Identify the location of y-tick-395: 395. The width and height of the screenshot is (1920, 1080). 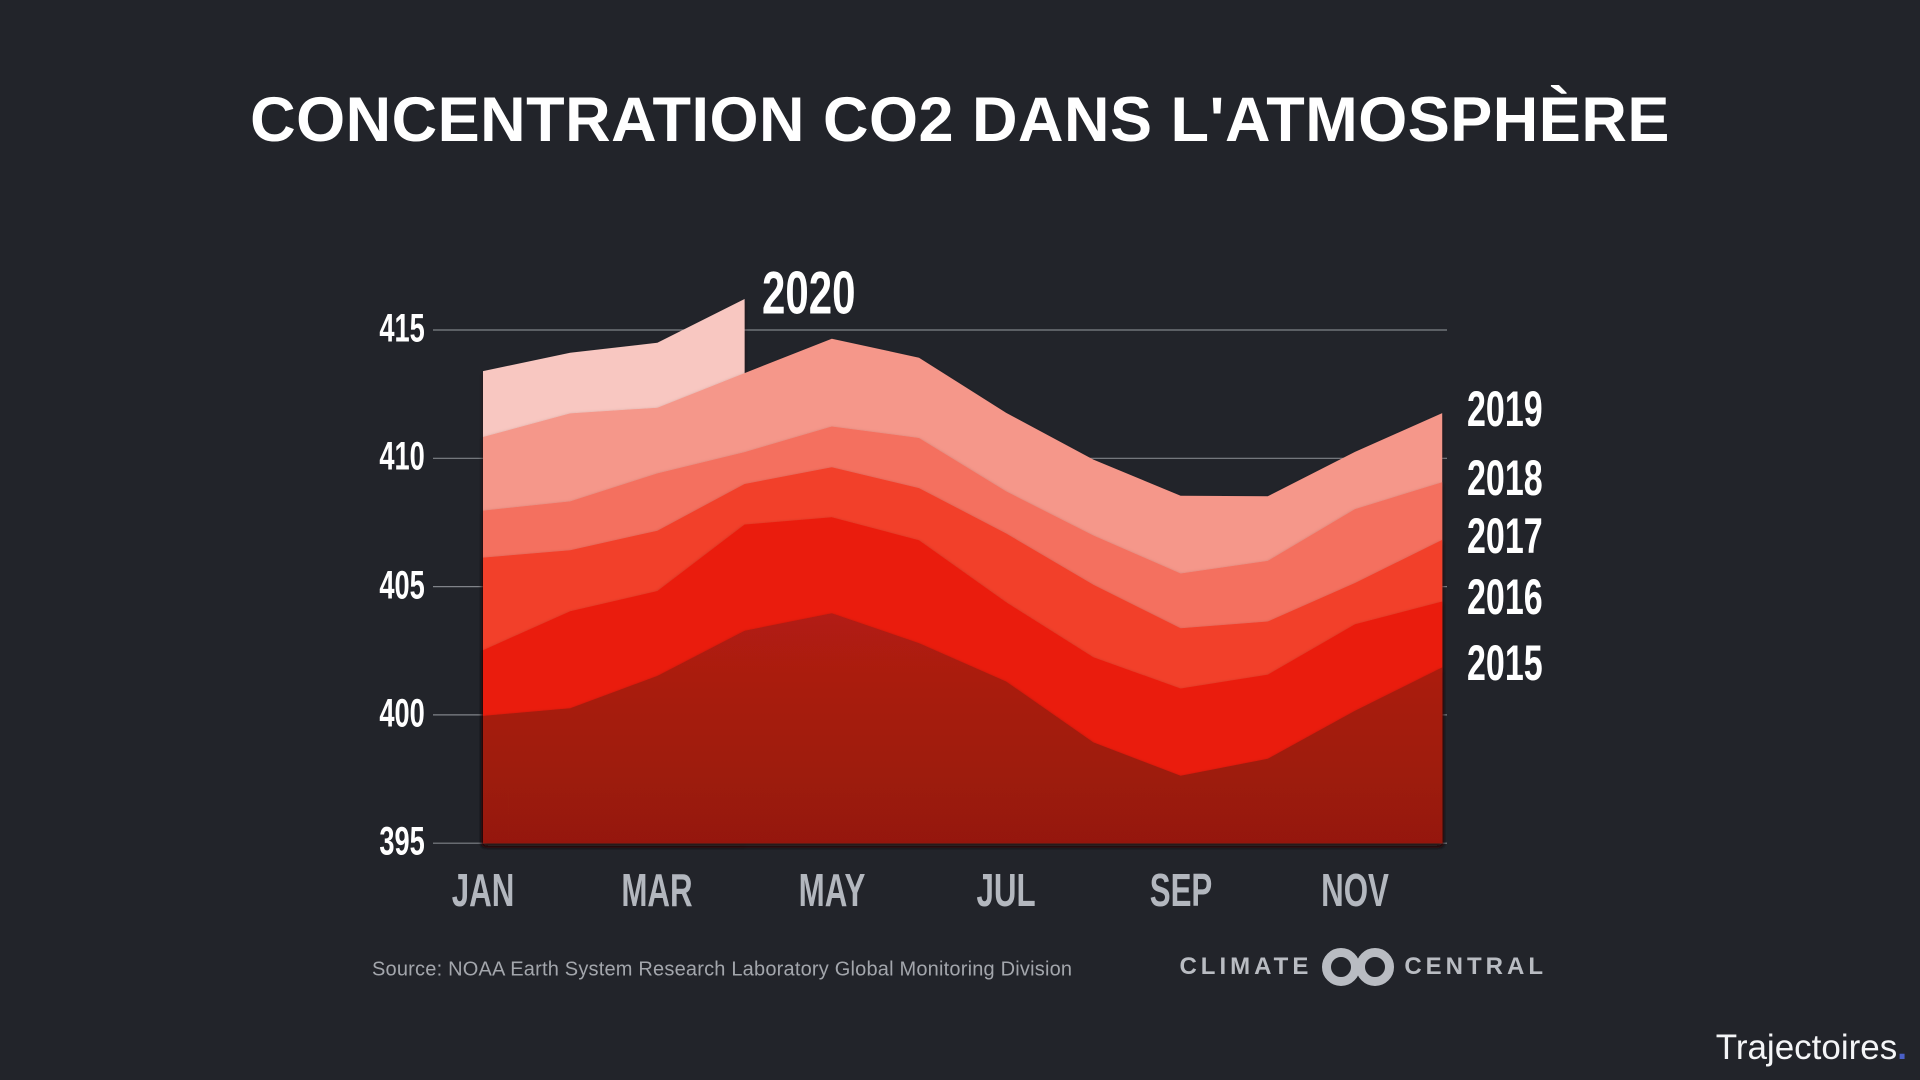
(402, 841).